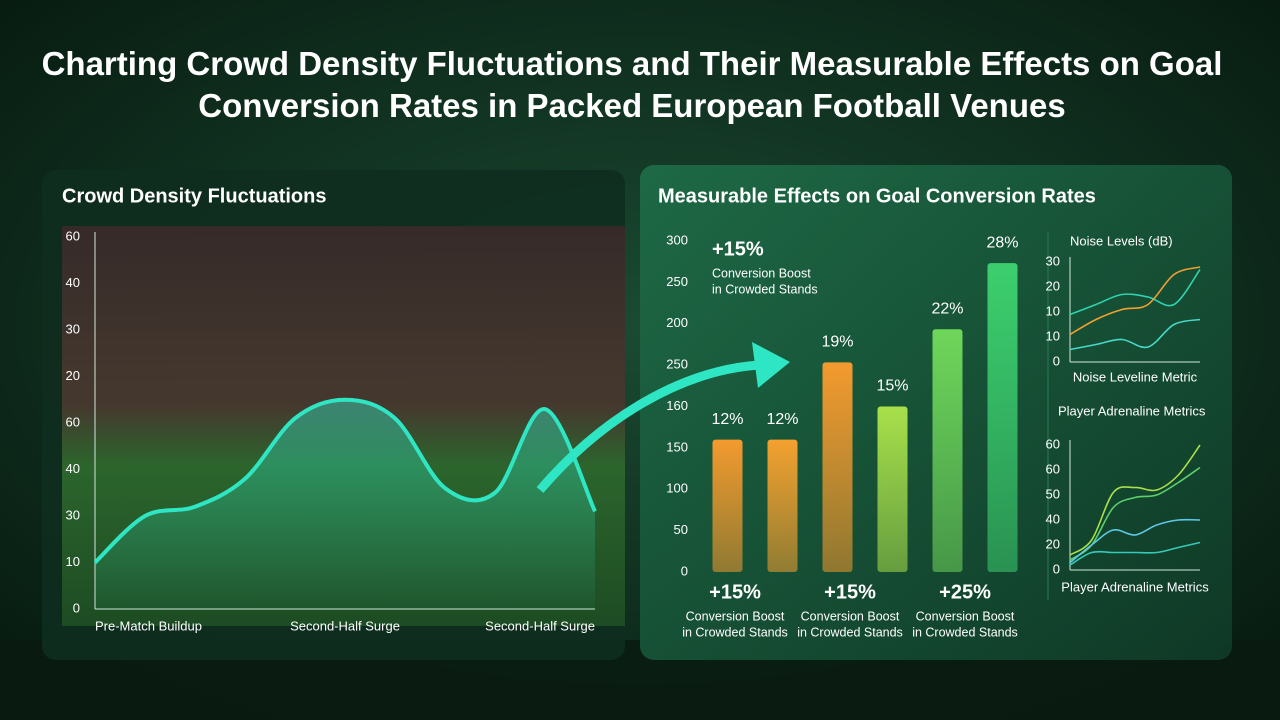 This screenshot has width=1280, height=720. I want to click on chart-title: Player Adrenaline Metrics, so click(1132, 410).